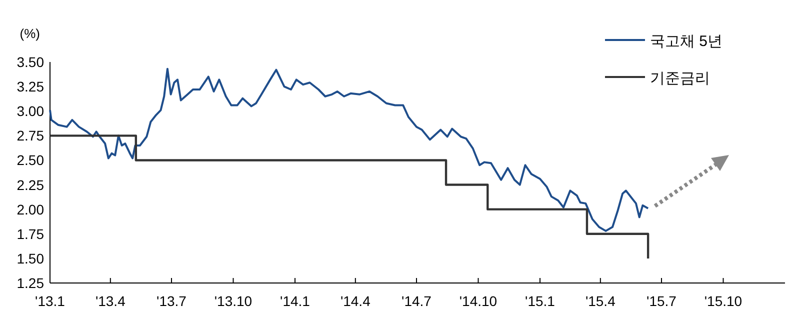  What do you see at coordinates (30, 209) in the screenshot?
I see `y-tick-label: 2.00` at bounding box center [30, 209].